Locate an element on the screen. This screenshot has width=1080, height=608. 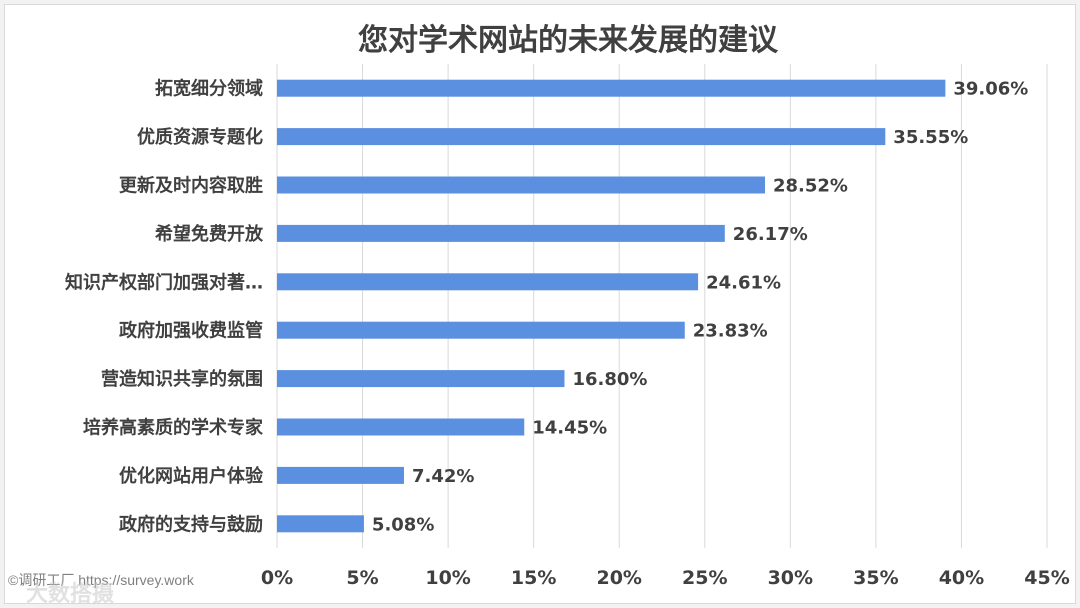
x-tick-label: 30% is located at coordinates (790, 578).